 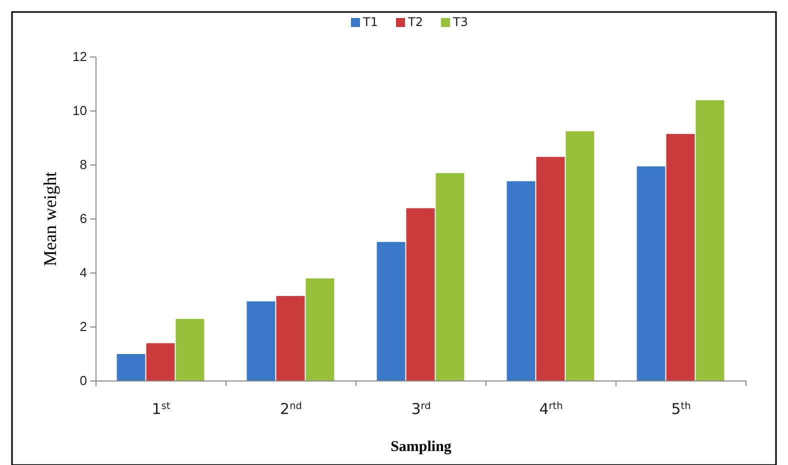 I want to click on x-tick-label: 4$^{rth}$, so click(x=551, y=409).